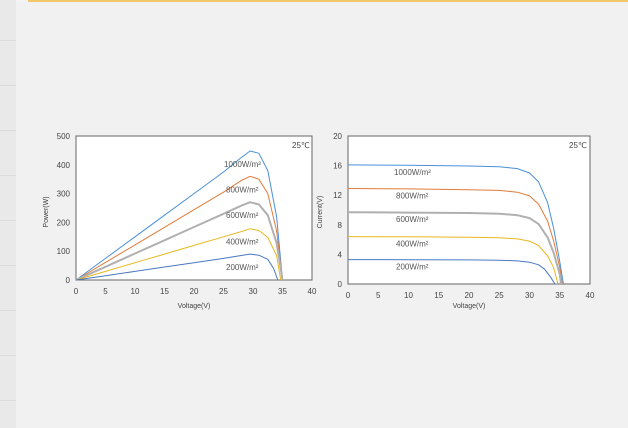 The image size is (628, 428). What do you see at coordinates (590, 295) in the screenshot?
I see `current-x-tick-label: 40` at bounding box center [590, 295].